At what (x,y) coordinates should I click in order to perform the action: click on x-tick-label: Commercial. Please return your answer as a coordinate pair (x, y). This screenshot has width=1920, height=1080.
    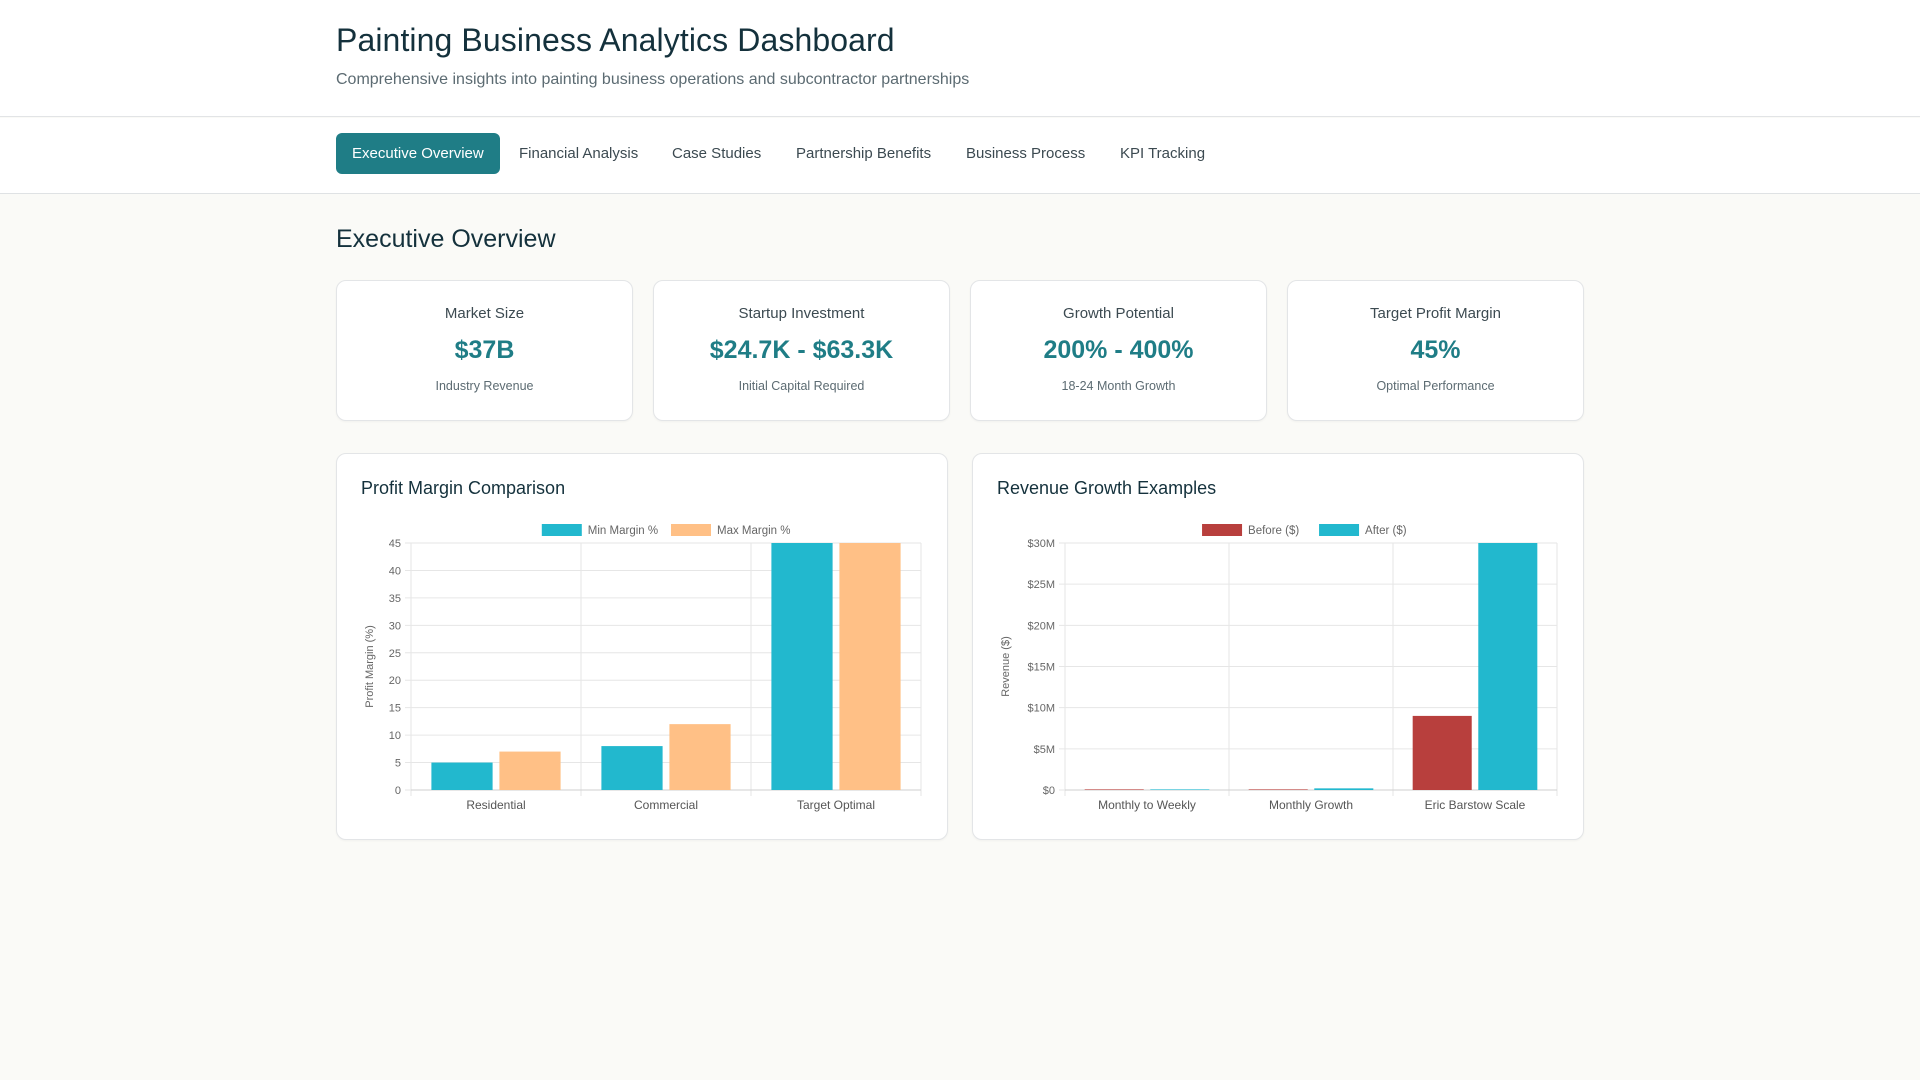
    Looking at the image, I should click on (666, 805).